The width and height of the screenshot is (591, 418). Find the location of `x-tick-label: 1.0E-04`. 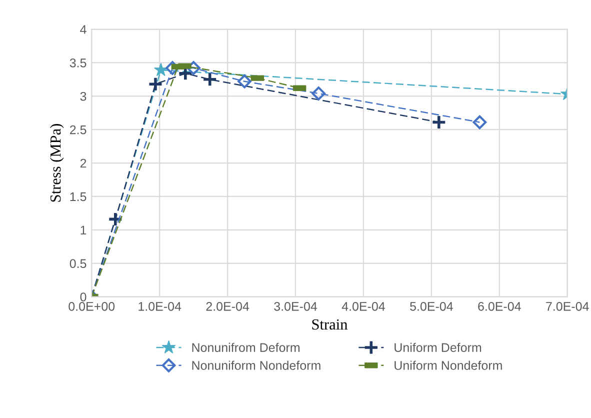

x-tick-label: 1.0E-04 is located at coordinates (160, 306).